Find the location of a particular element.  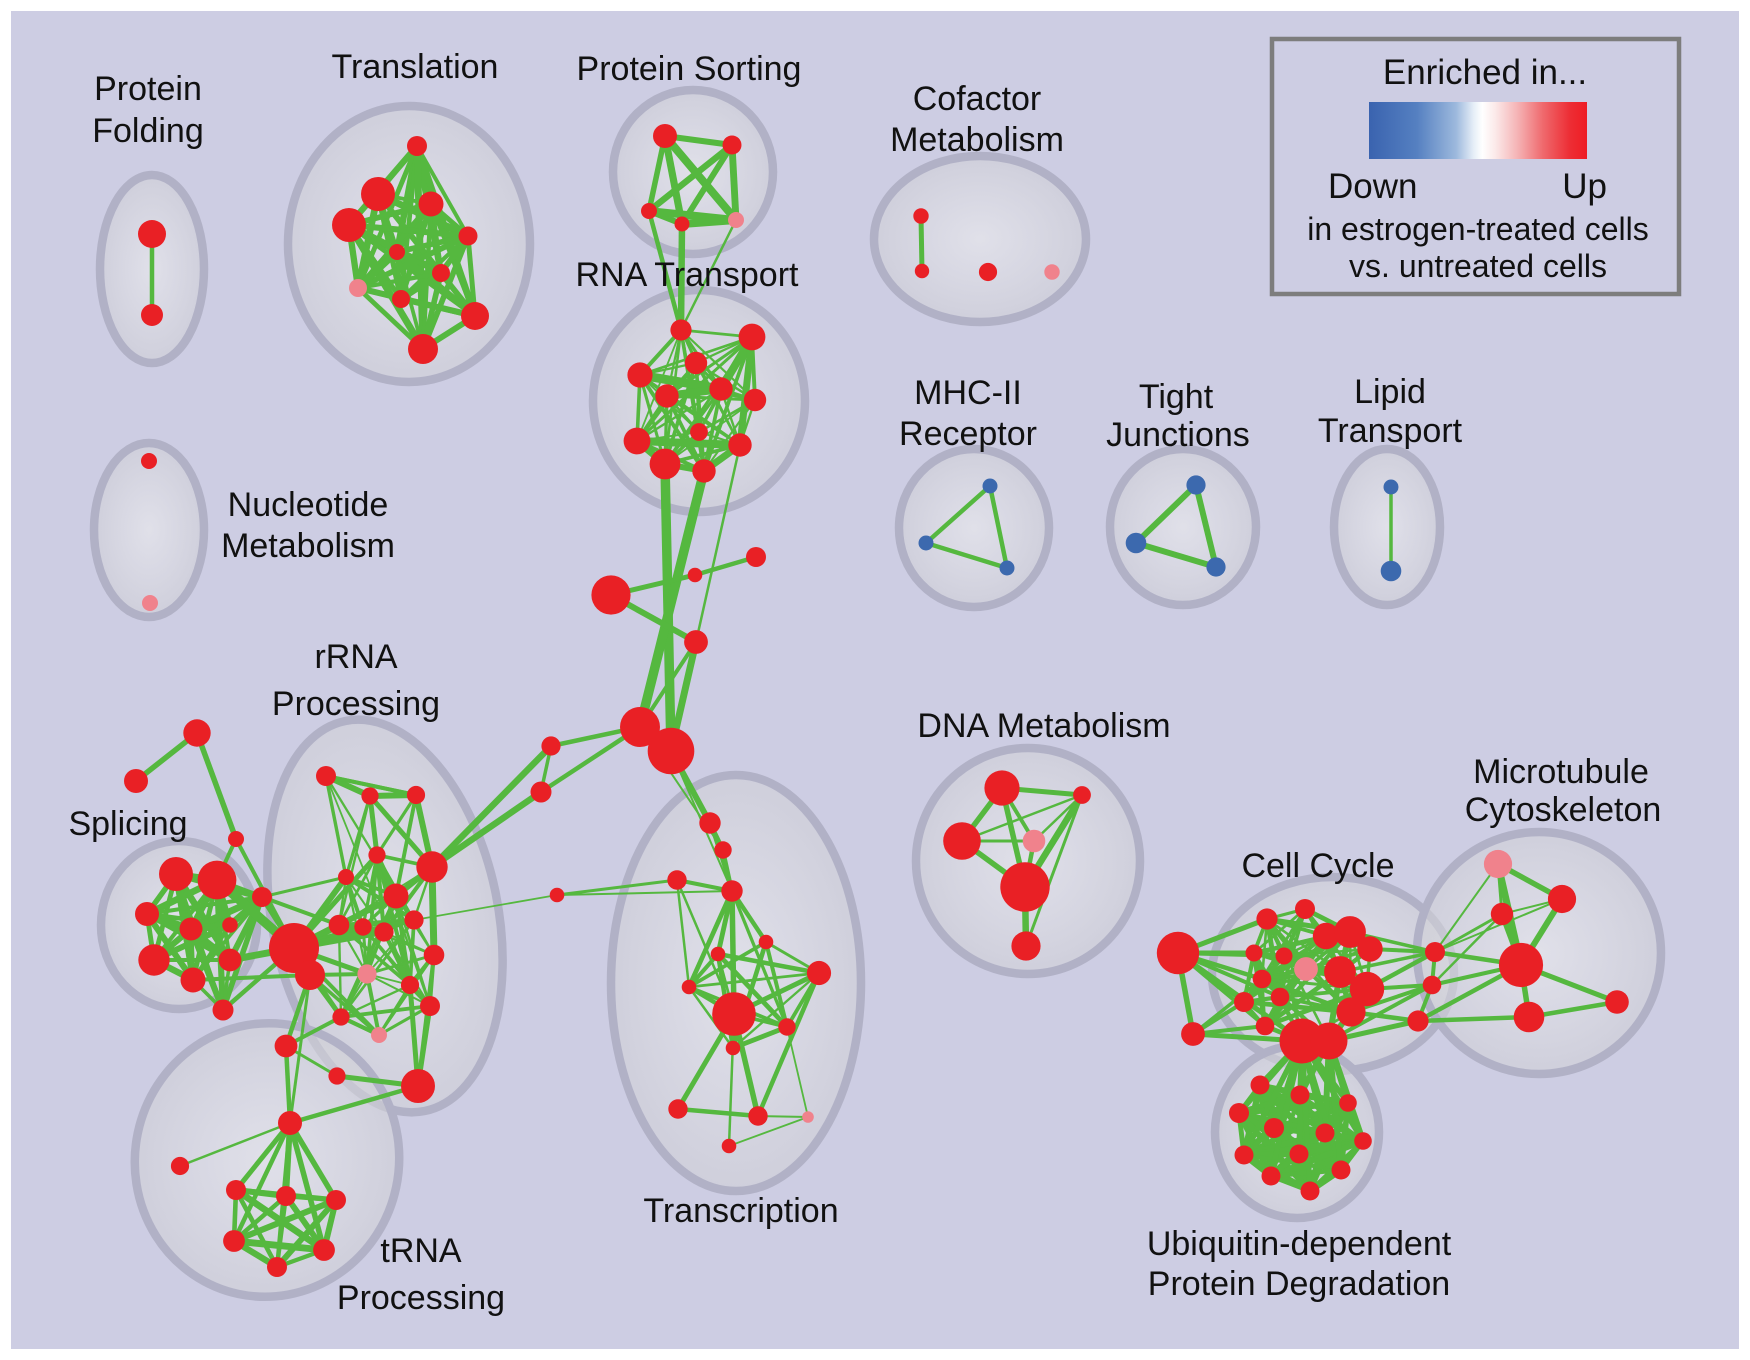

svg-text: Protein Degradation is located at coordinates (1299, 1284).